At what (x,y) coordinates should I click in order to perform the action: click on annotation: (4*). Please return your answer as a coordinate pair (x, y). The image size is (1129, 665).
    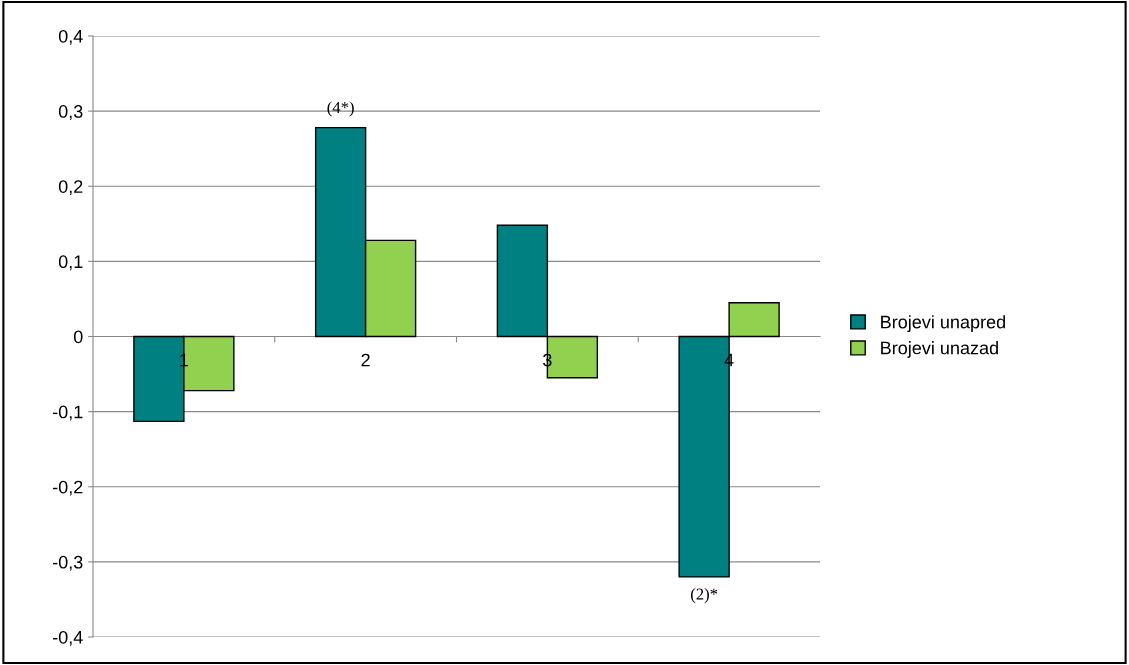
    Looking at the image, I should click on (340, 109).